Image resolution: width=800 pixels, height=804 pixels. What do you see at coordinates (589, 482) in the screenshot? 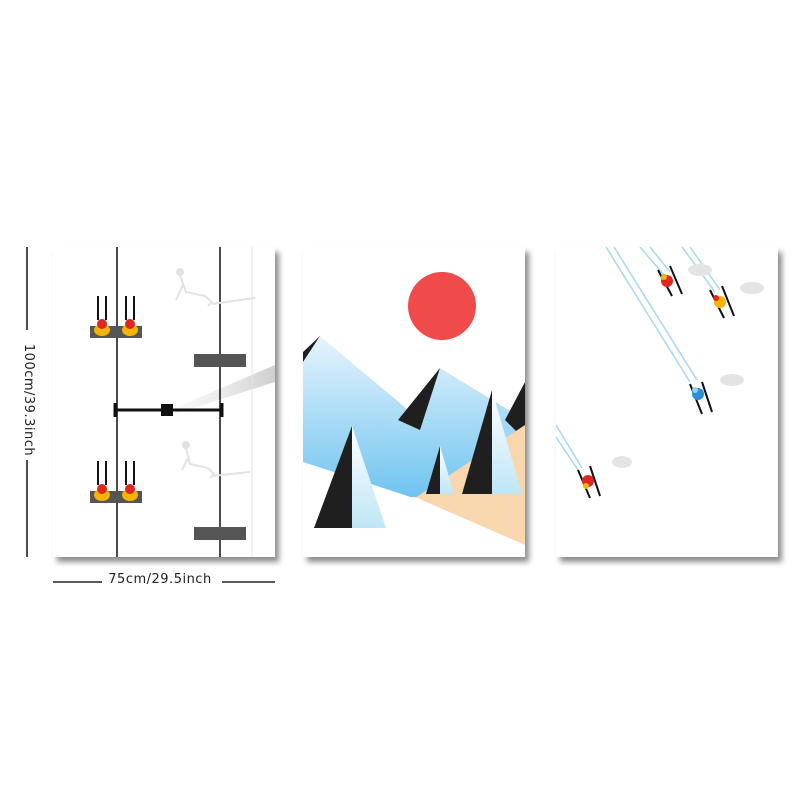
I see `skier-red-lower` at bounding box center [589, 482].